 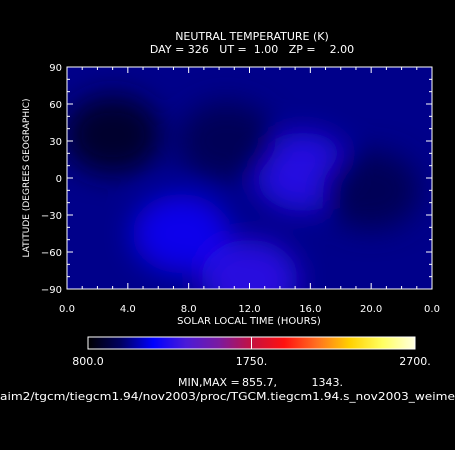 What do you see at coordinates (51, 290) in the screenshot?
I see `y-tick-label: −90` at bounding box center [51, 290].